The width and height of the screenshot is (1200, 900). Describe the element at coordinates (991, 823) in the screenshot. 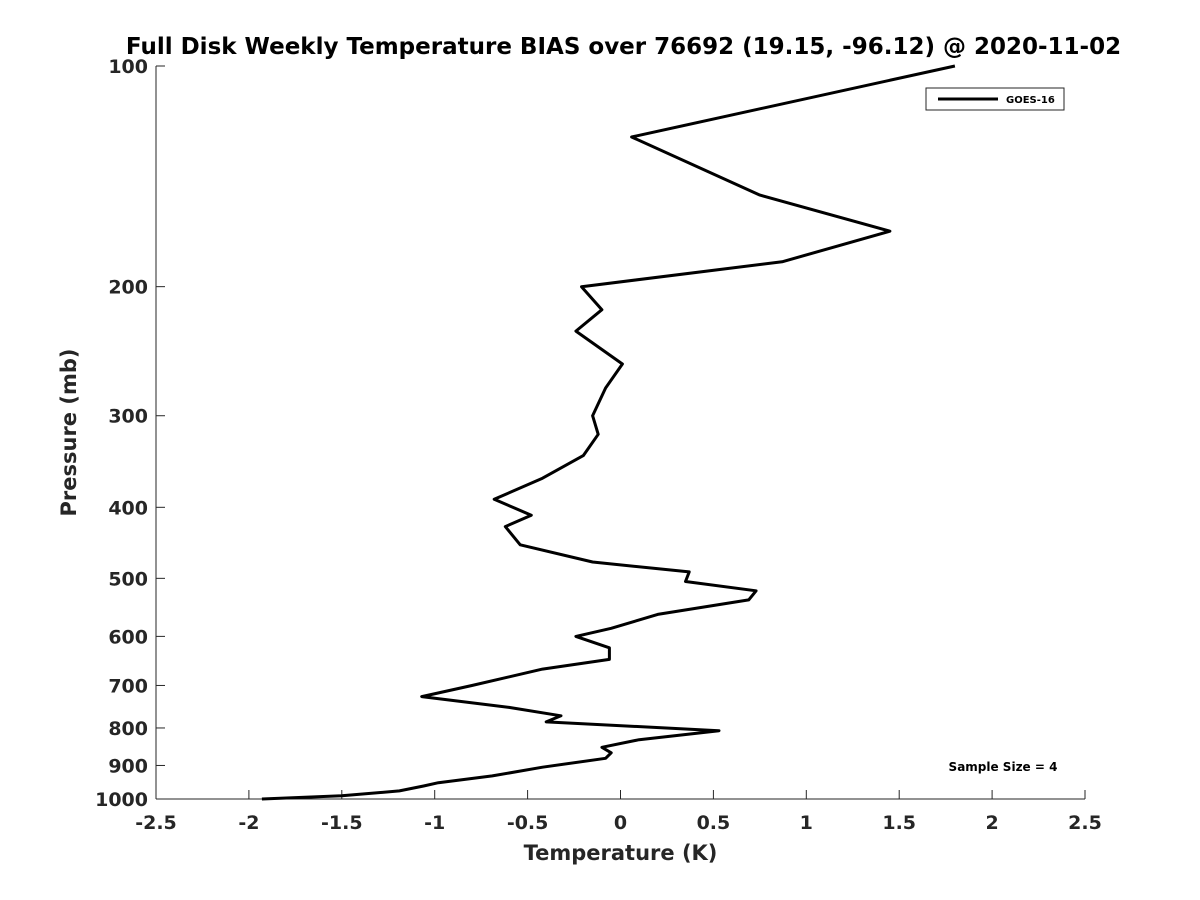

I see `x-tick-label: 2` at that location.